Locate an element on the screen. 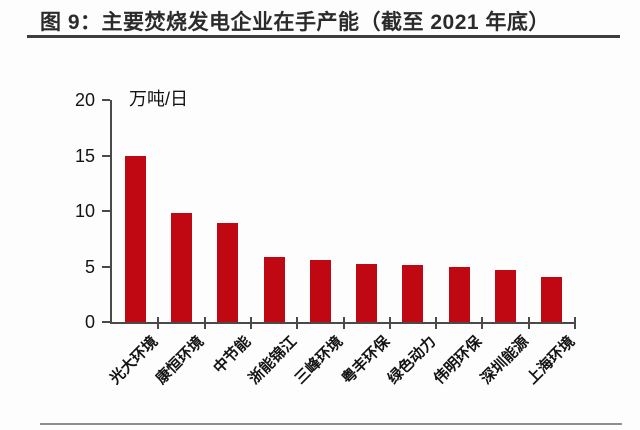  bar-中节能 is located at coordinates (228, 272).